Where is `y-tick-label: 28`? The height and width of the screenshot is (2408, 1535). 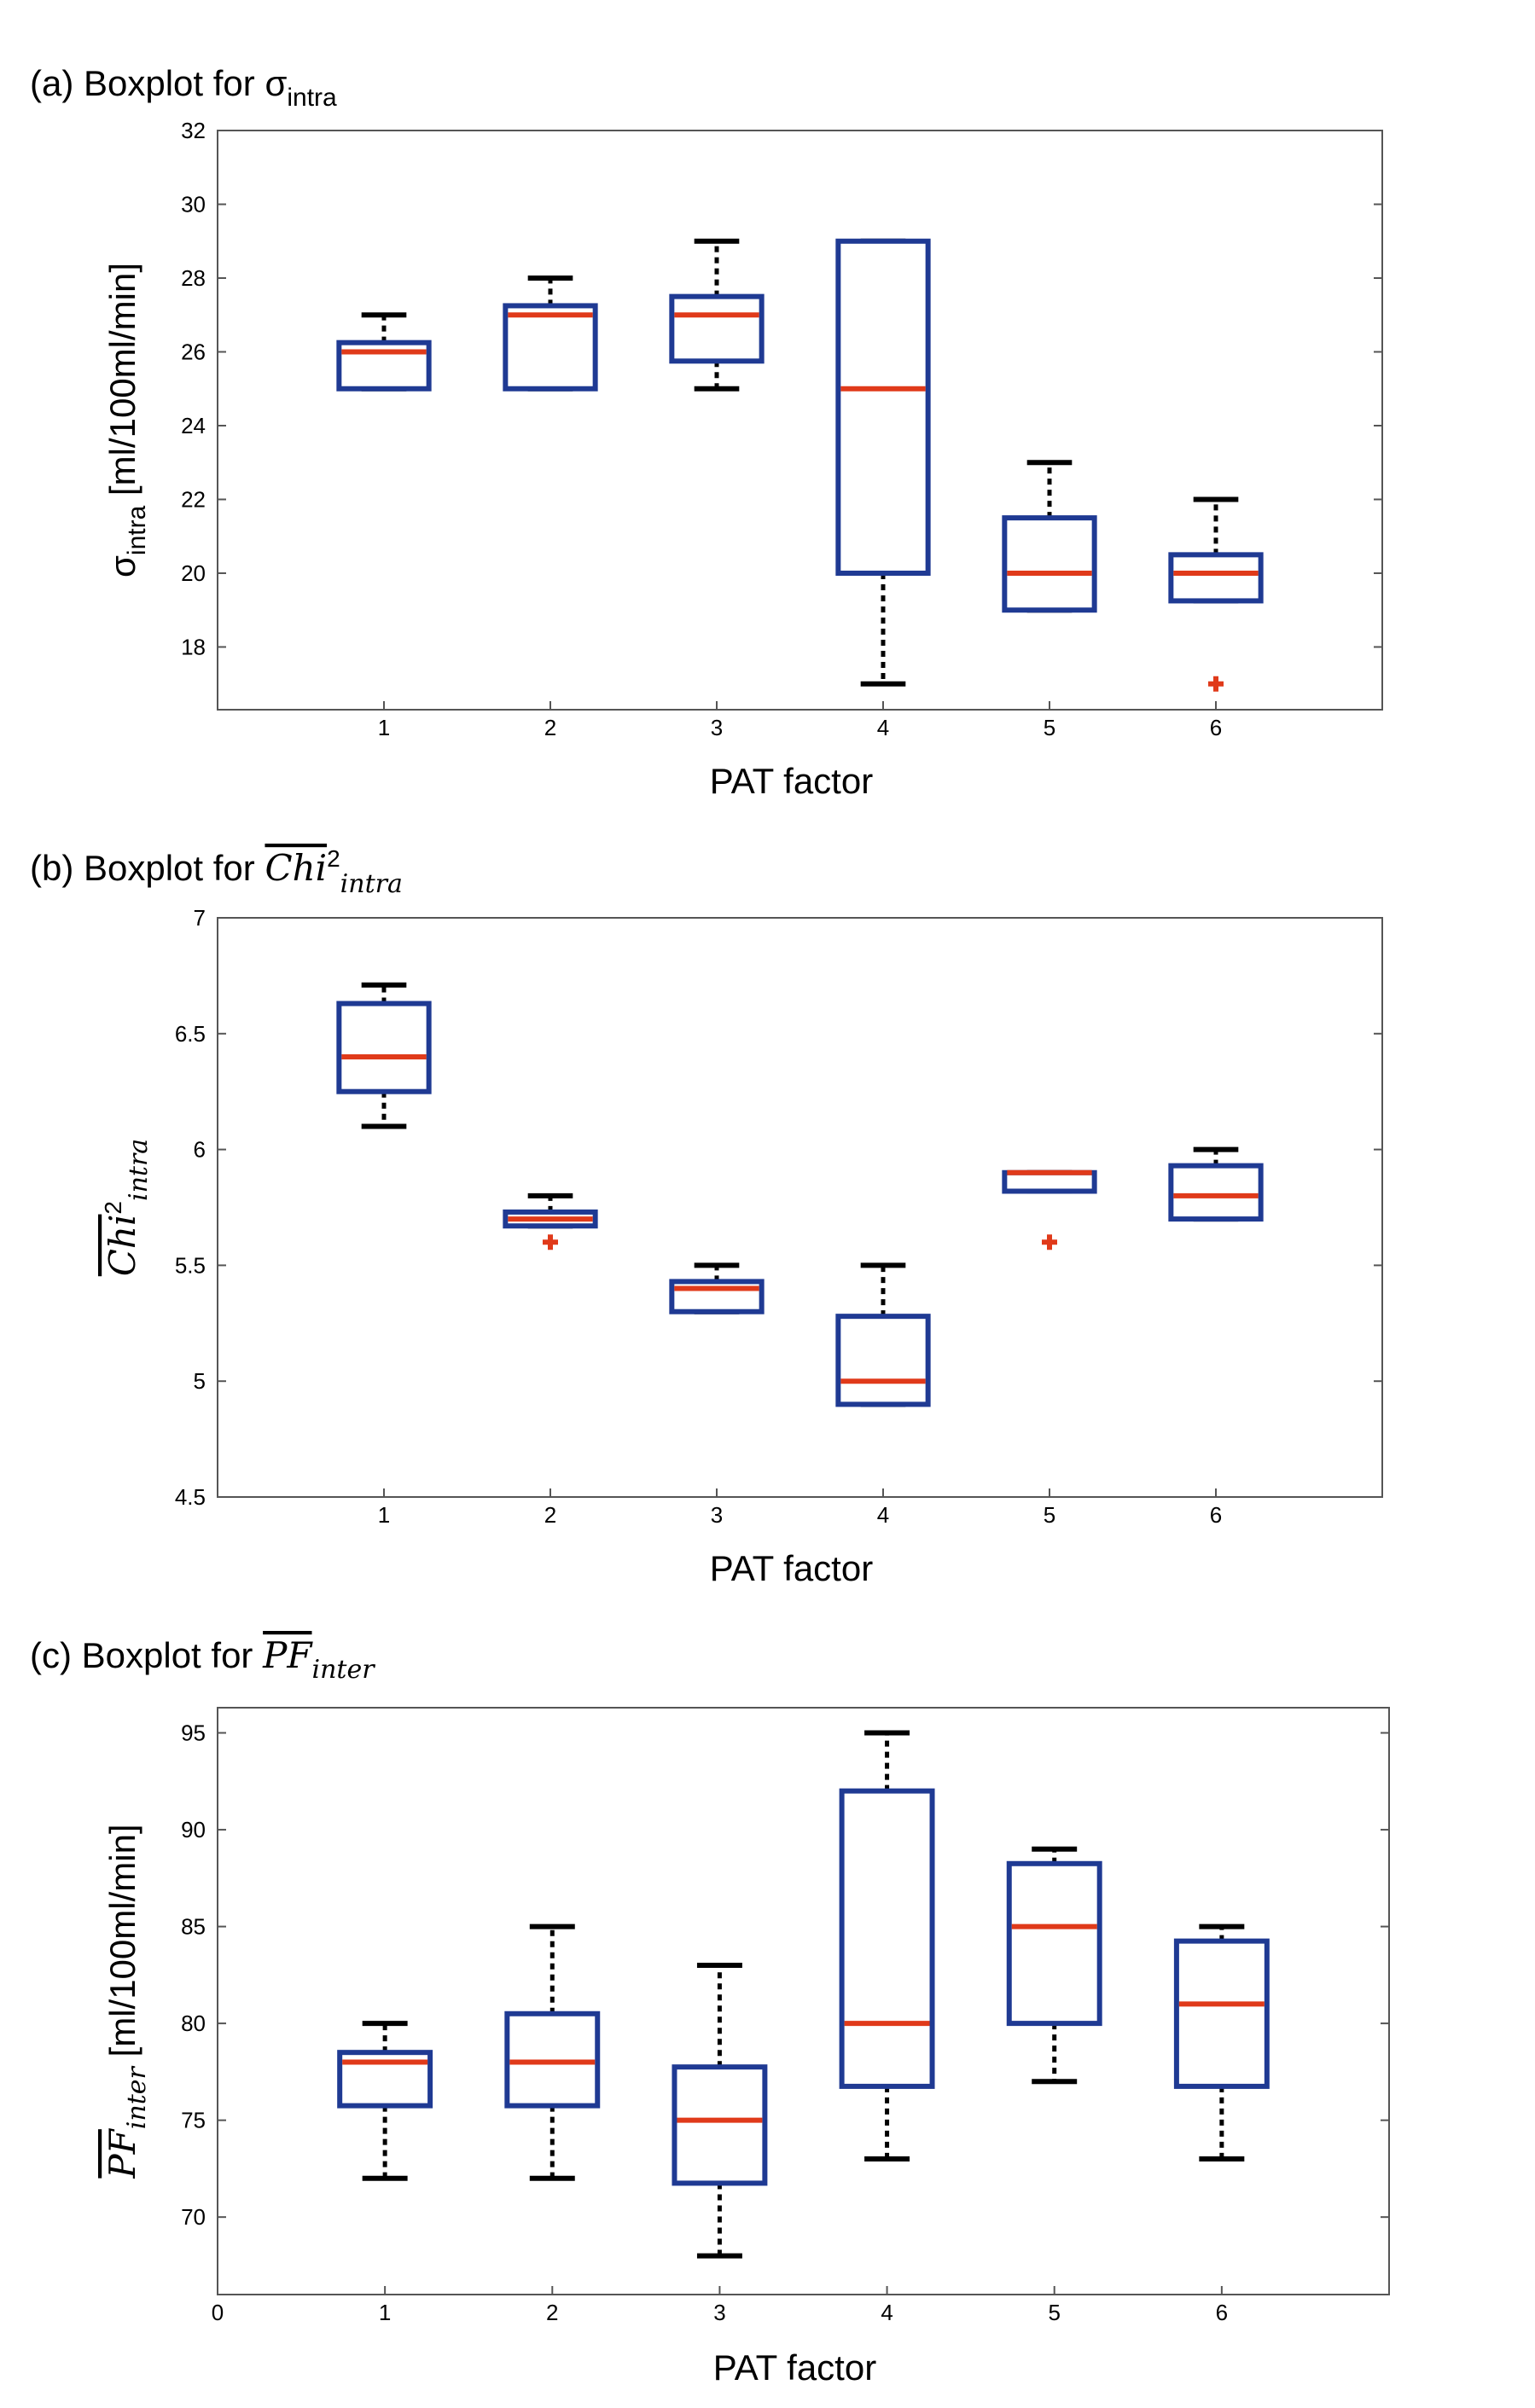 y-tick-label: 28 is located at coordinates (193, 278).